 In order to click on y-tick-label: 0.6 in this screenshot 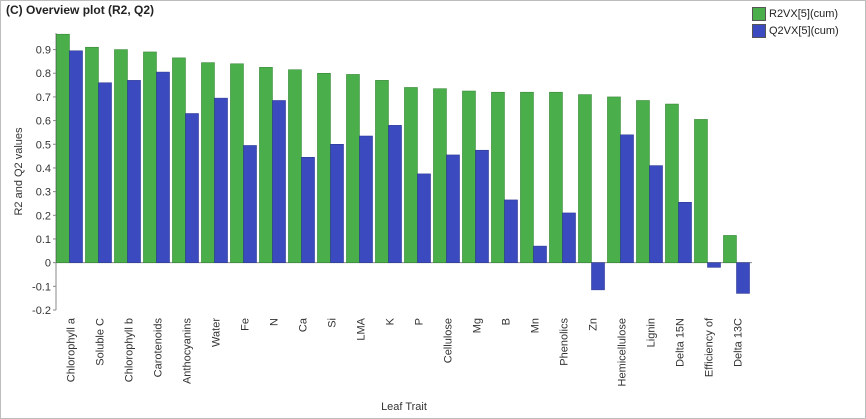, I will do `click(43, 122)`.